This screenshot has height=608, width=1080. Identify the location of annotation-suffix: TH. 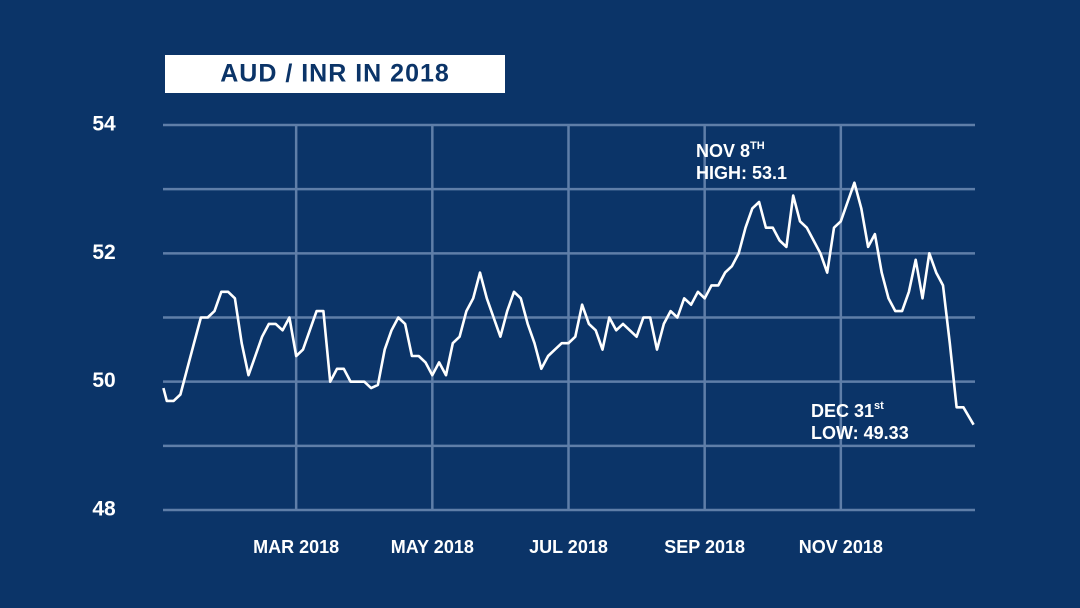
(757, 146).